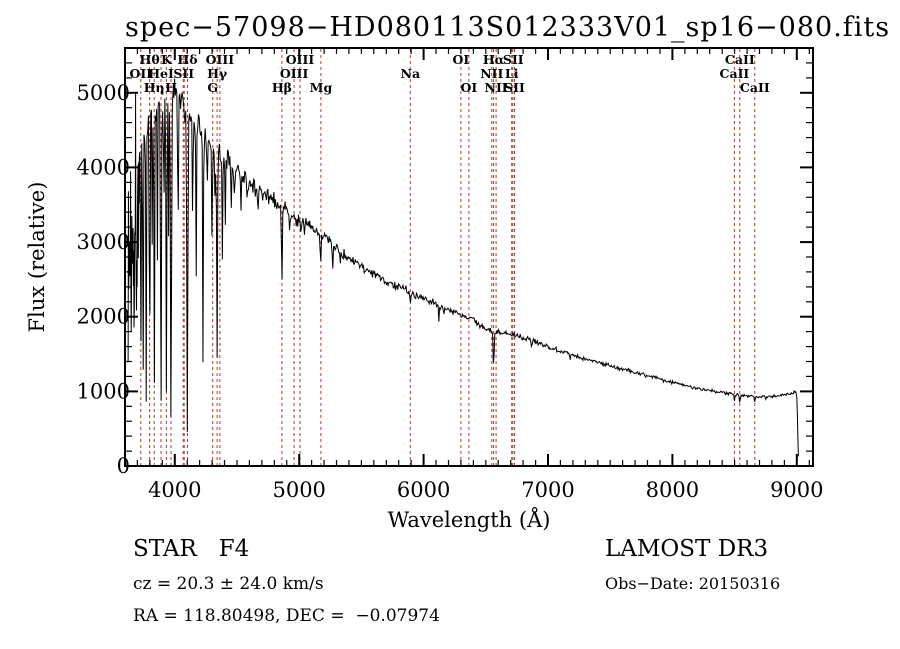  Describe the element at coordinates (286, 616) in the screenshot. I see `ra-dec-value: RA = 118.80498, DEC = −0.07974` at that location.